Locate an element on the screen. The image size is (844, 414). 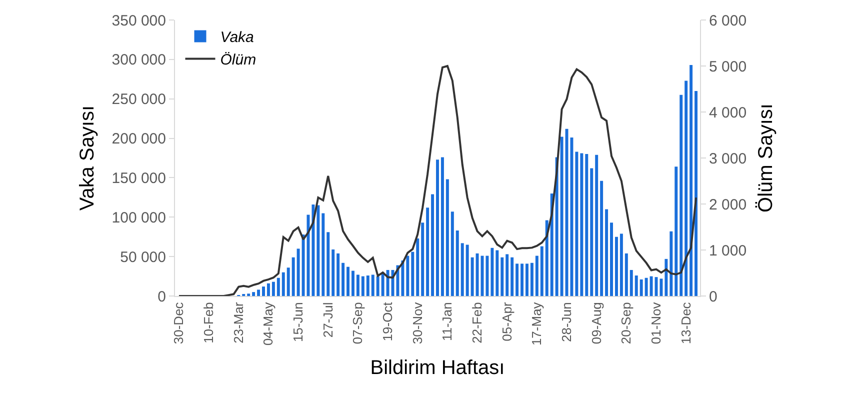
y-tick-label: 150 000 is located at coordinates (139, 178).